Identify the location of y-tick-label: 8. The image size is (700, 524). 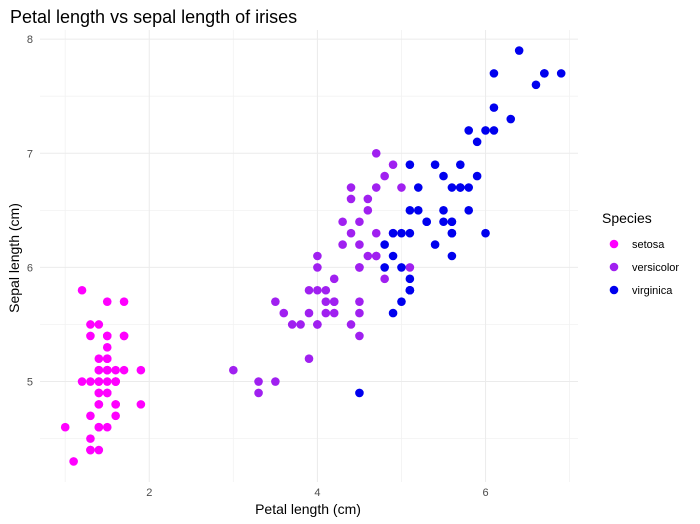
(30, 40).